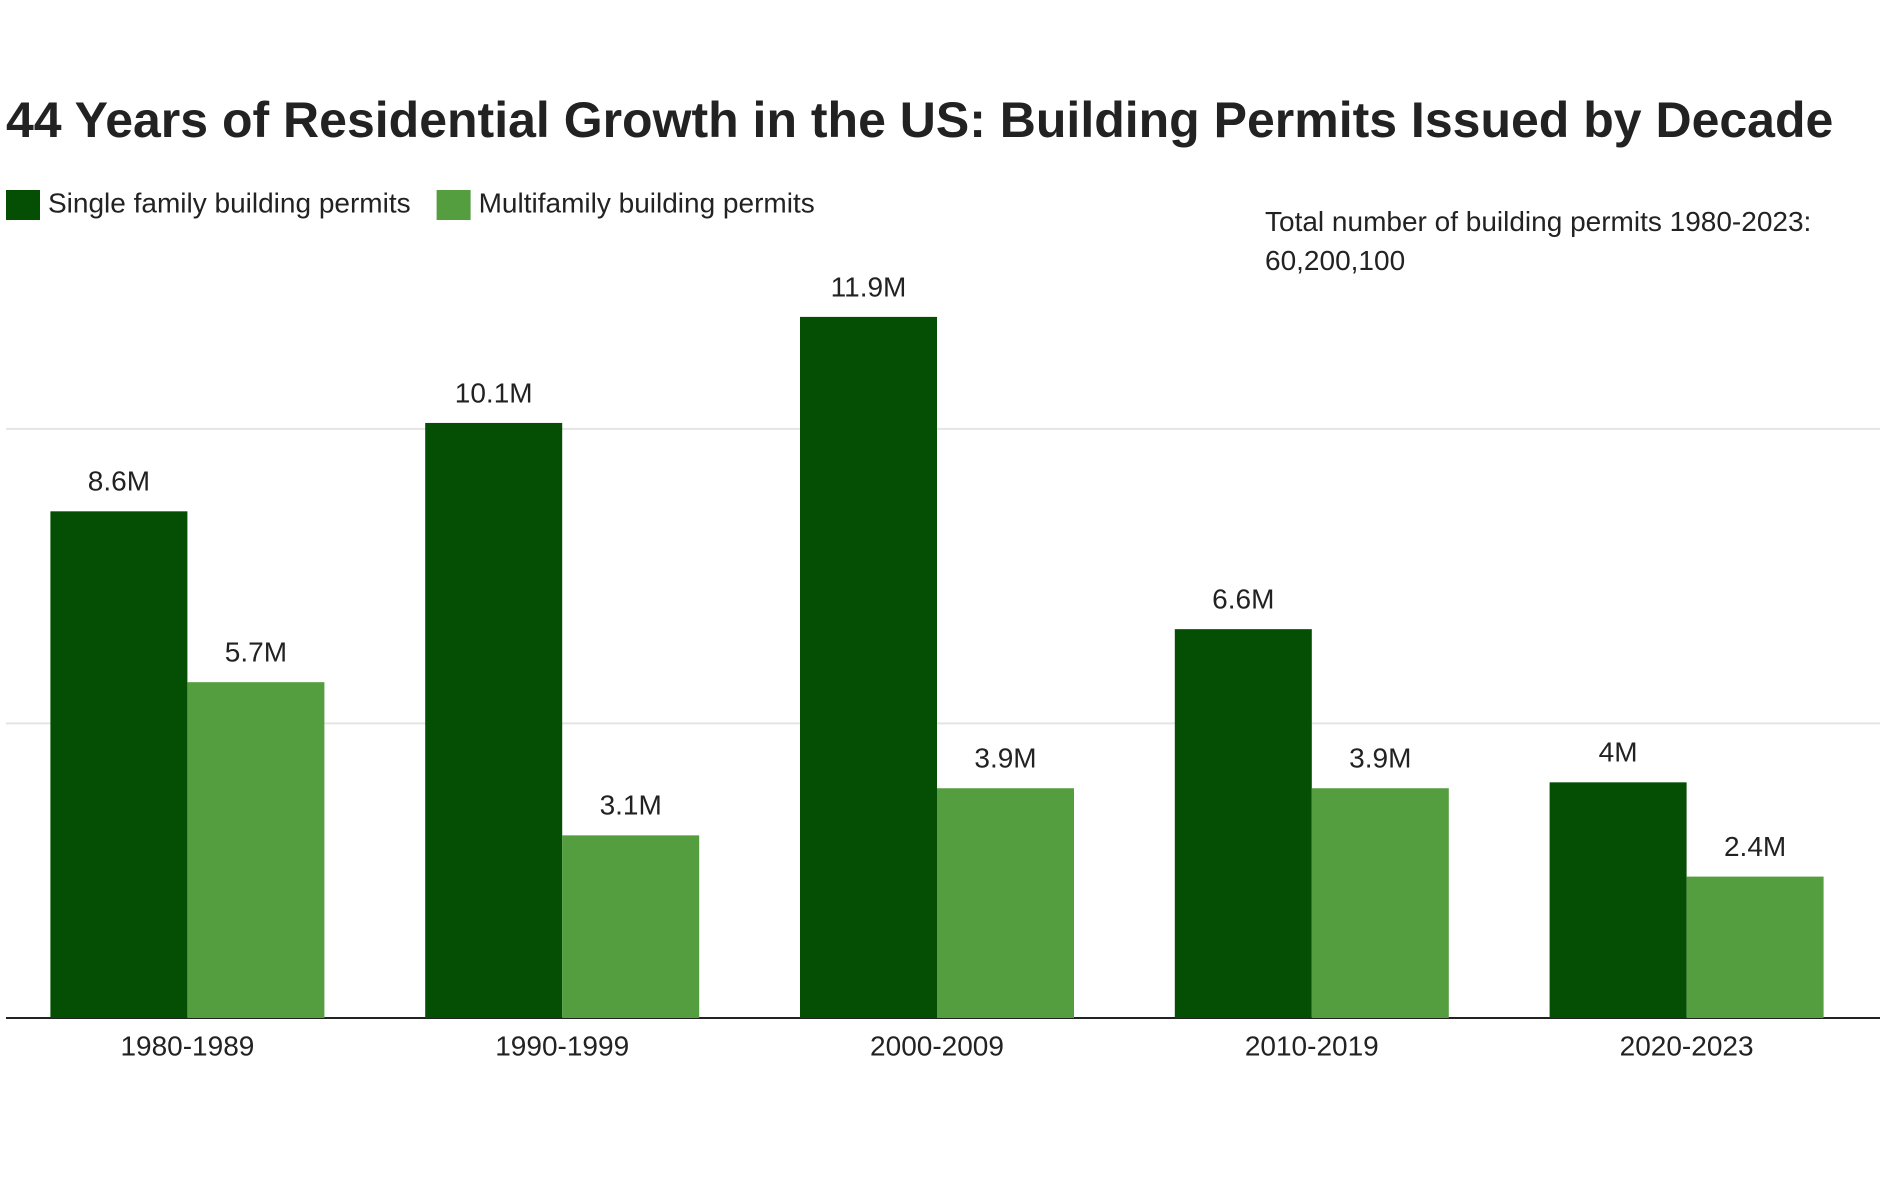 Image resolution: width=1880 pixels, height=1200 pixels. Describe the element at coordinates (1312, 1045) in the screenshot. I see `x-tick-label: 2010-2019` at that location.